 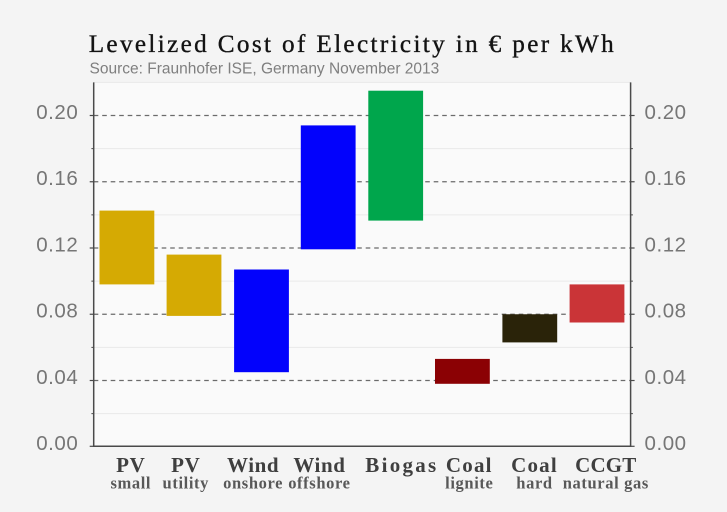 I want to click on svg-text: small, so click(x=130, y=482).